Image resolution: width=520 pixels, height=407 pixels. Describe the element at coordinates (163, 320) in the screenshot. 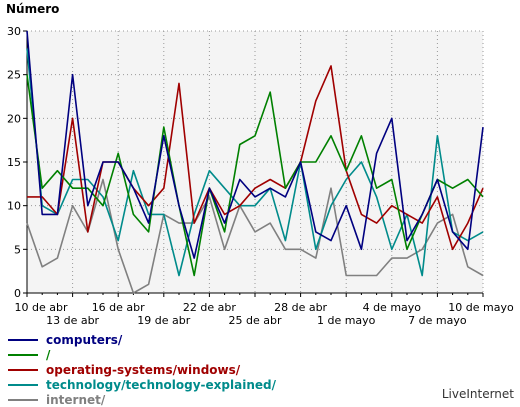

I see `x-tick-label: 19 de abr` at that location.